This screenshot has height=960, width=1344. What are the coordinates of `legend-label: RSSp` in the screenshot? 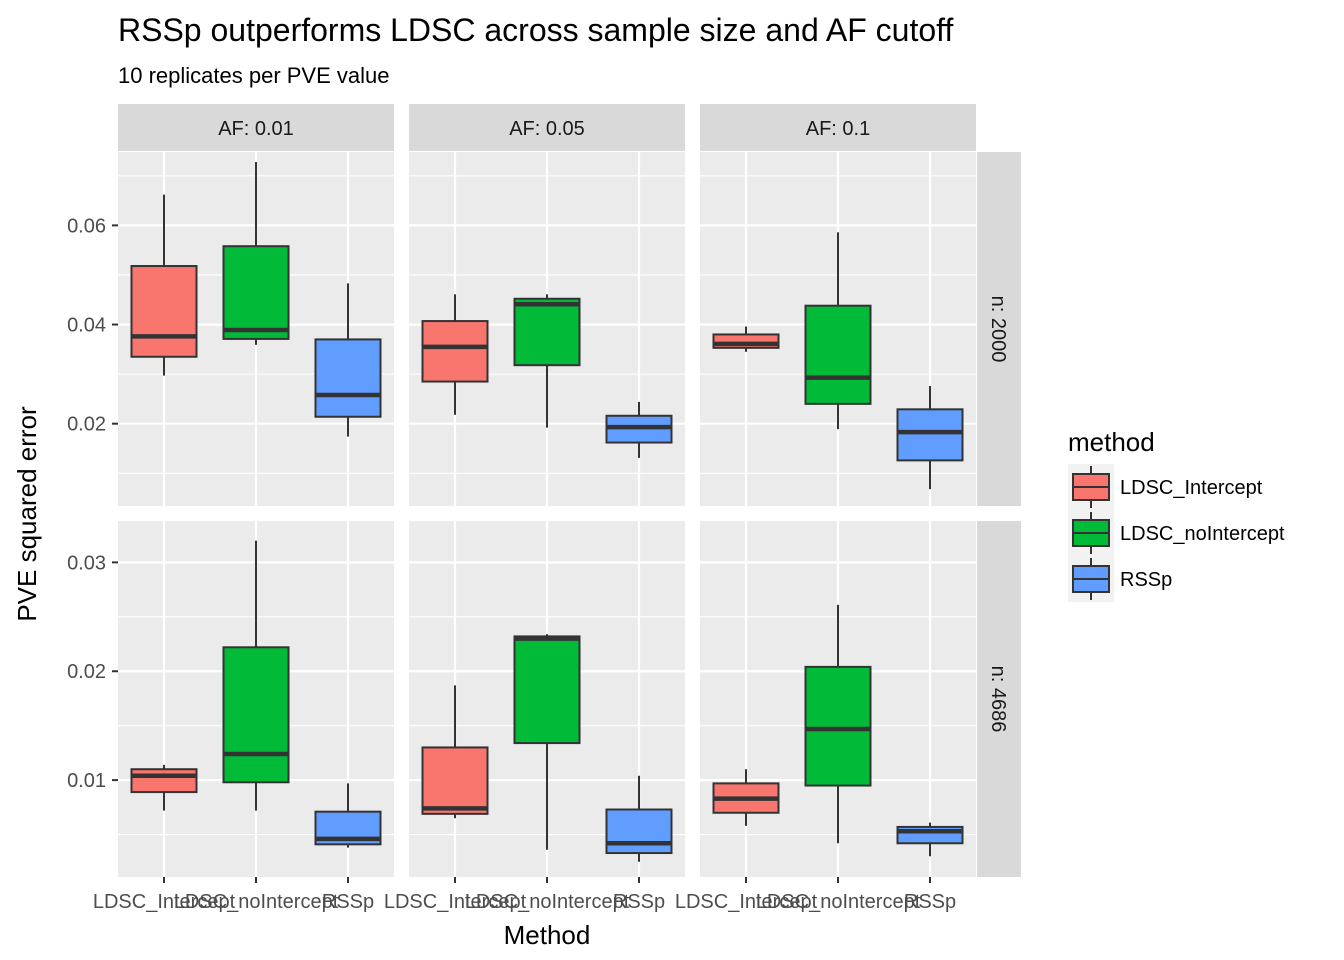 It's located at (1146, 580).